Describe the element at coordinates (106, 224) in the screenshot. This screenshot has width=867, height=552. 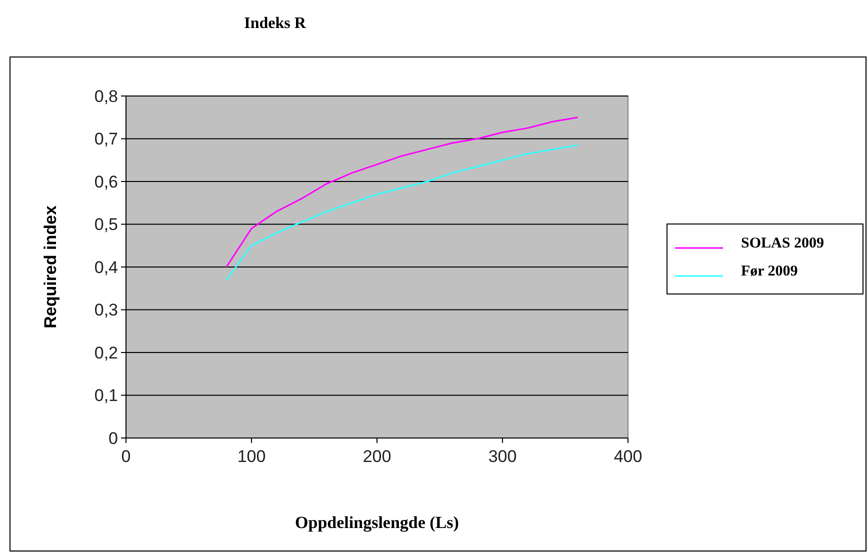
I see `y-tick-label: 0,5` at that location.